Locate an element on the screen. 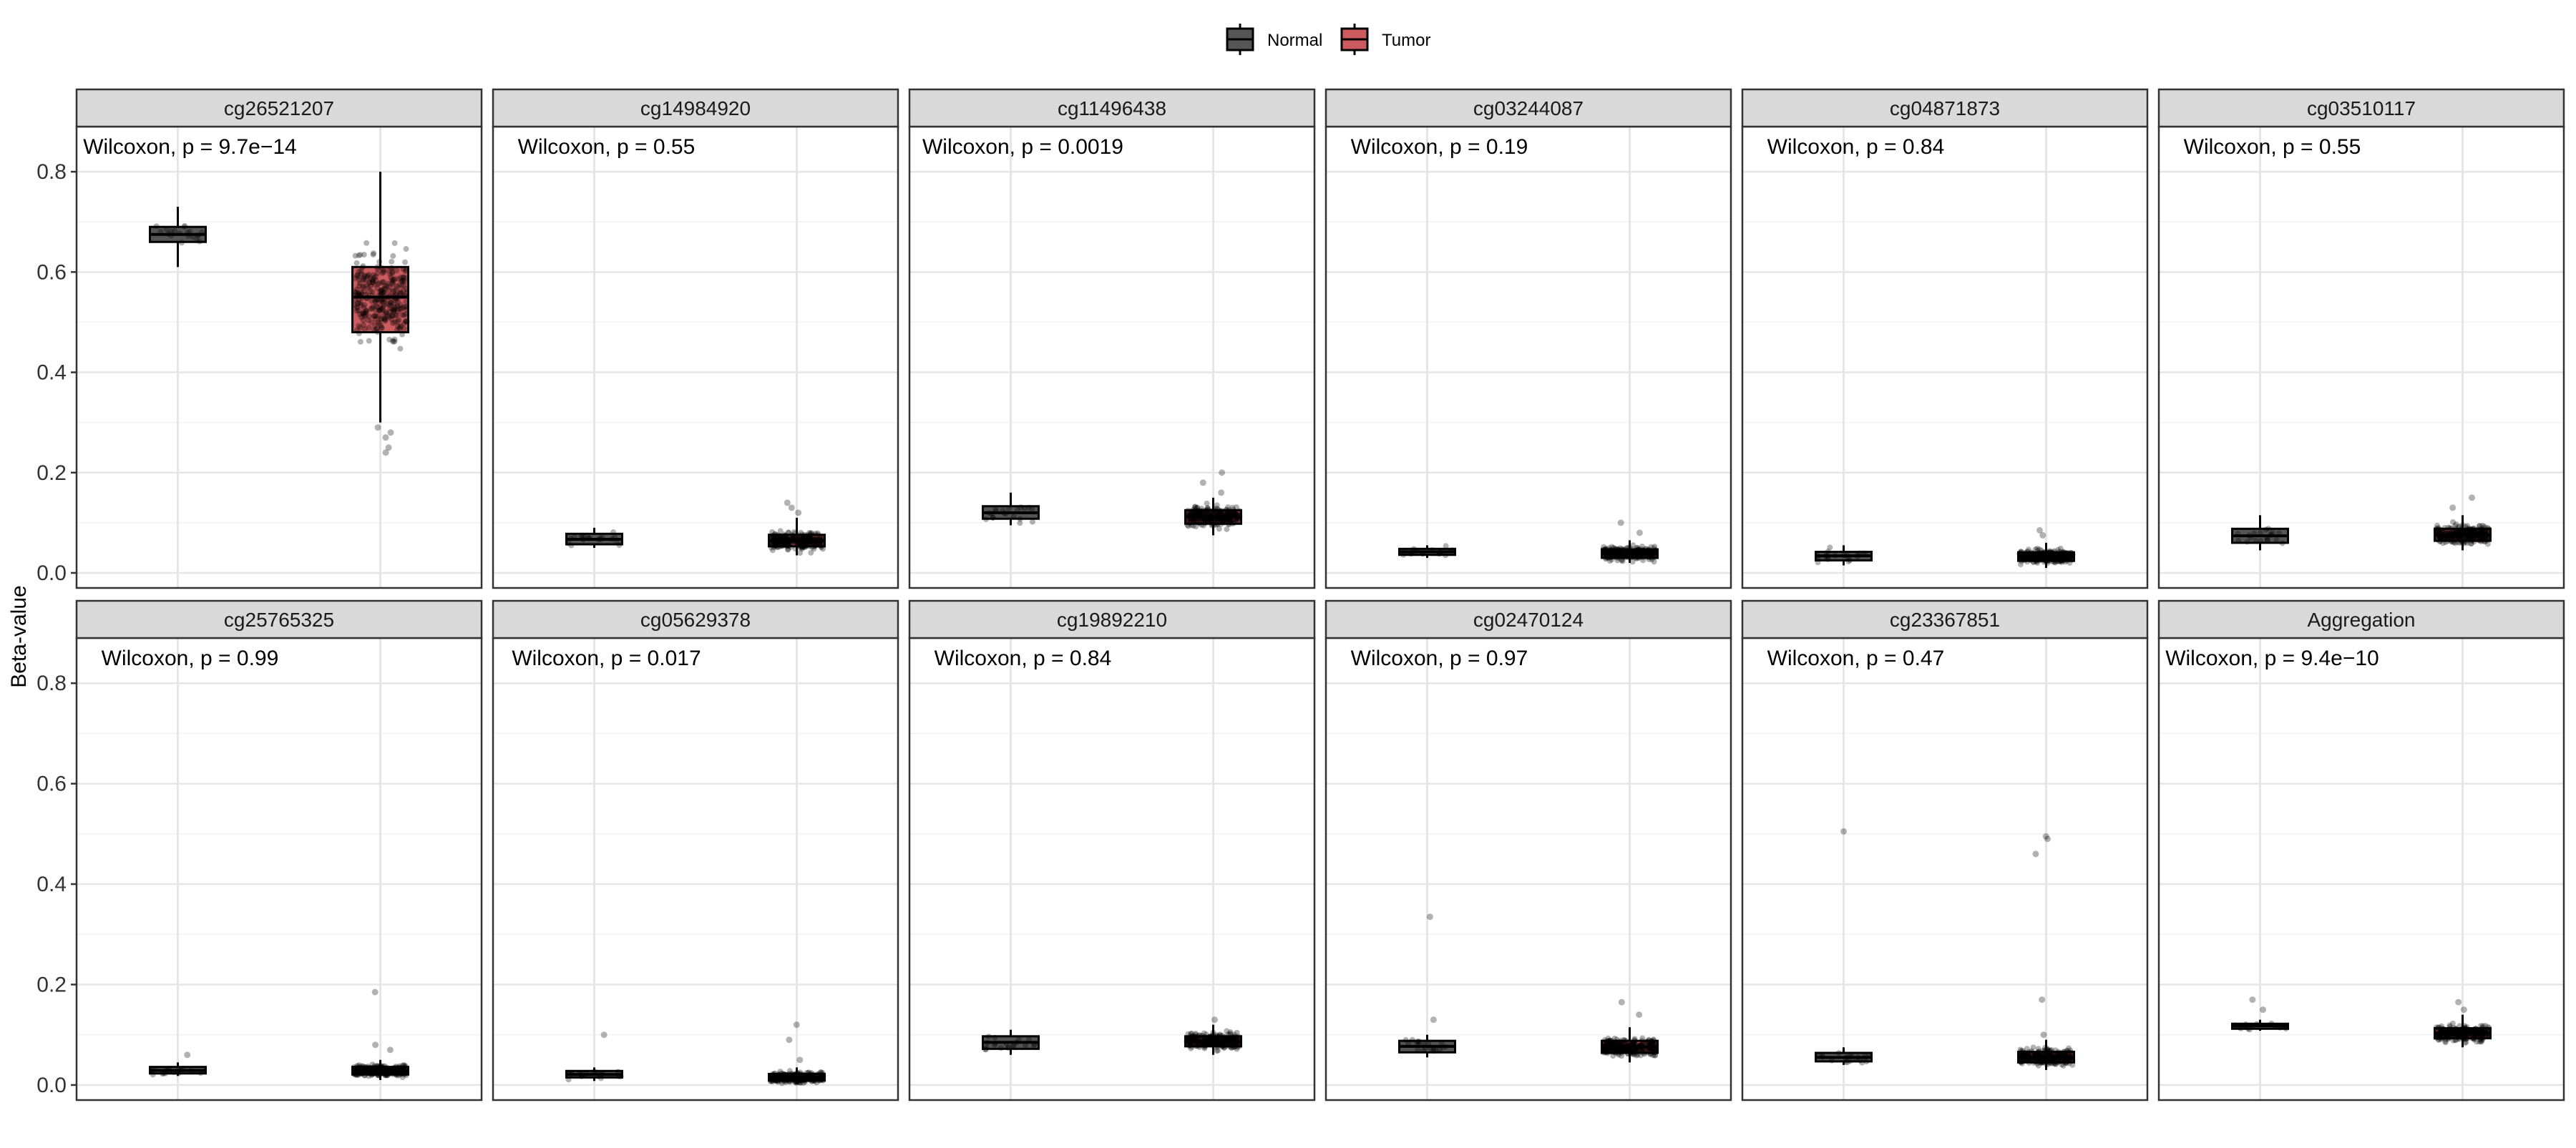 This screenshot has width=2576, height=1148. facet-strip is located at coordinates (2361, 108).